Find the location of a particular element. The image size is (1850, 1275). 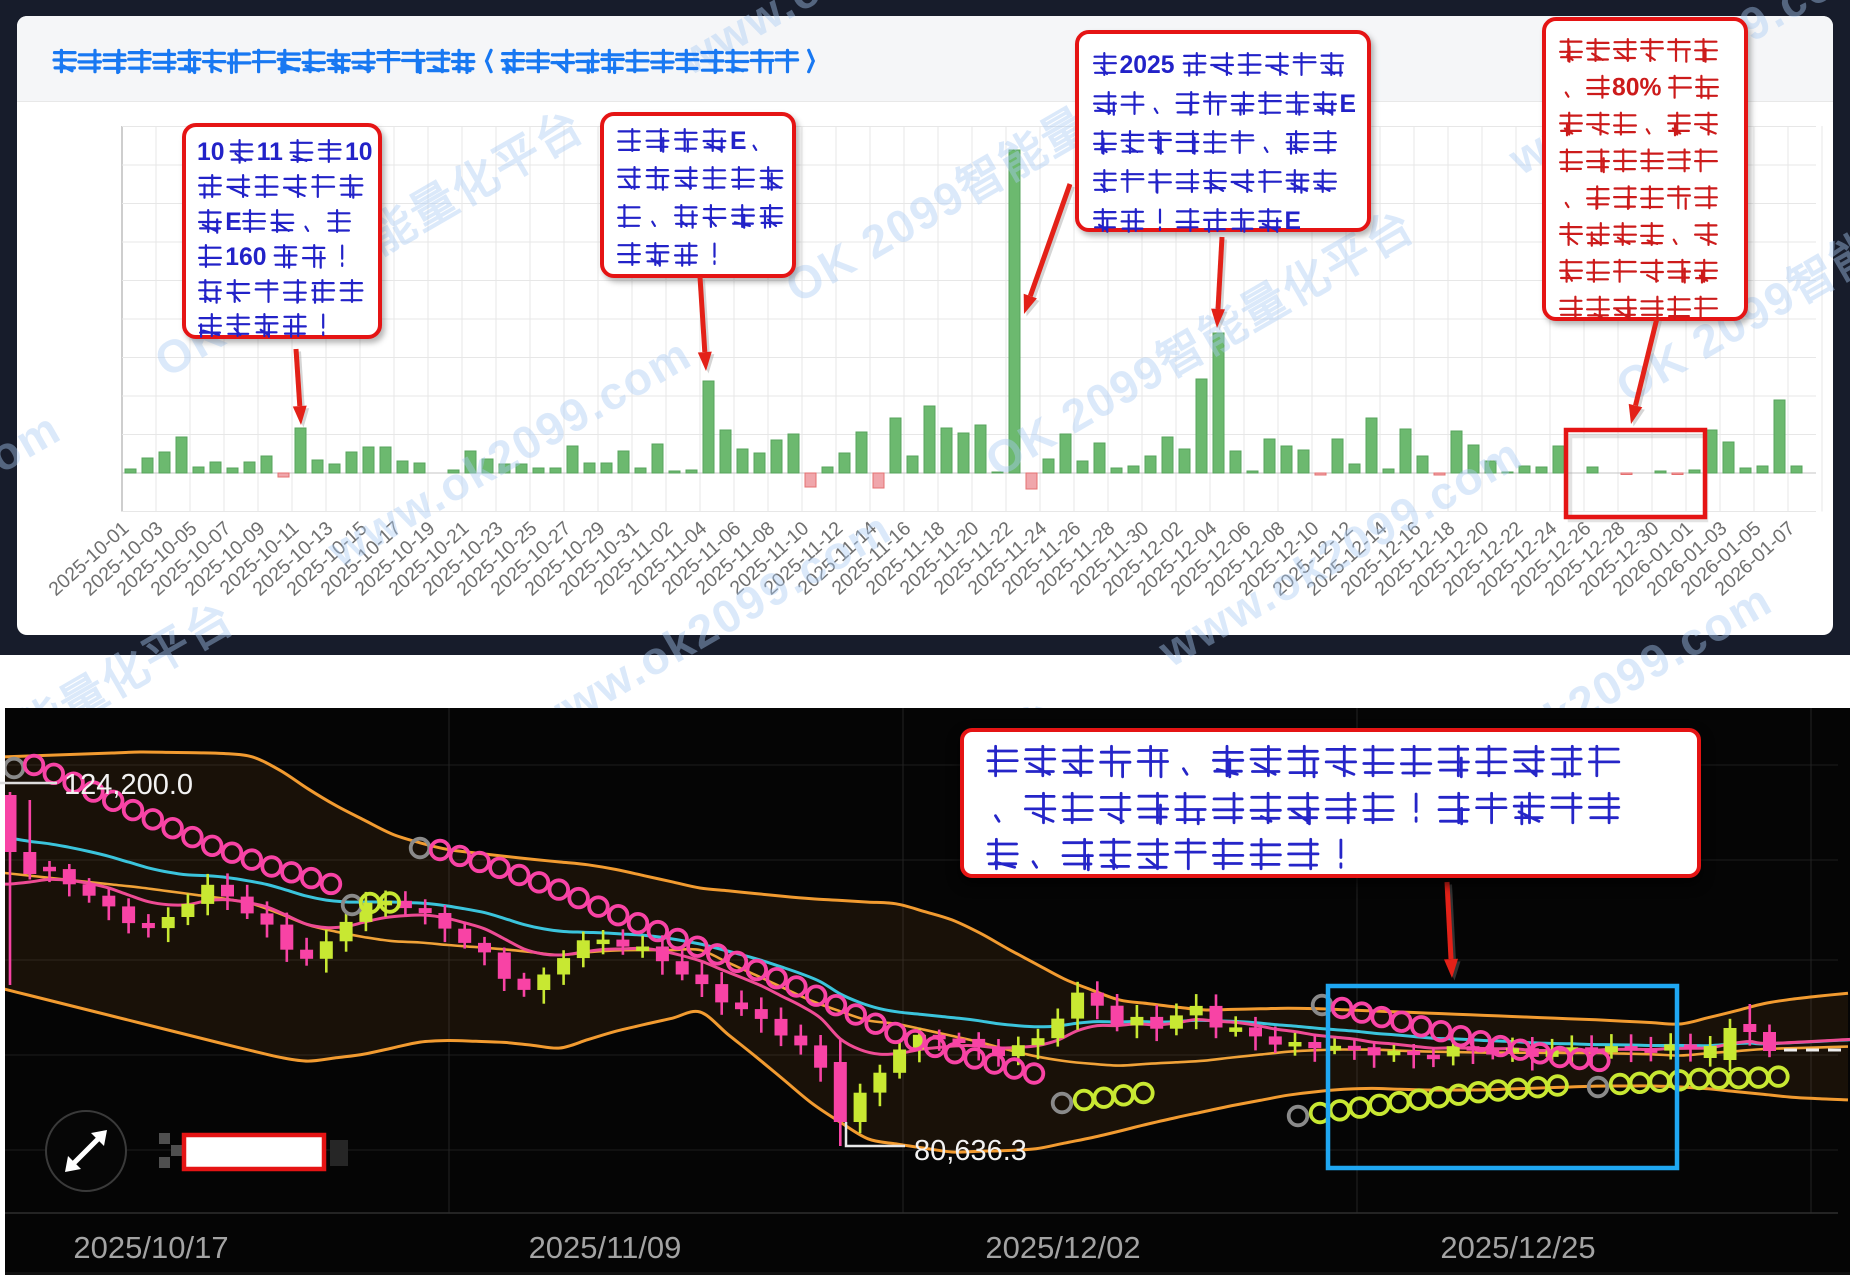

svg-text: 80,636.3 is located at coordinates (970, 1151).